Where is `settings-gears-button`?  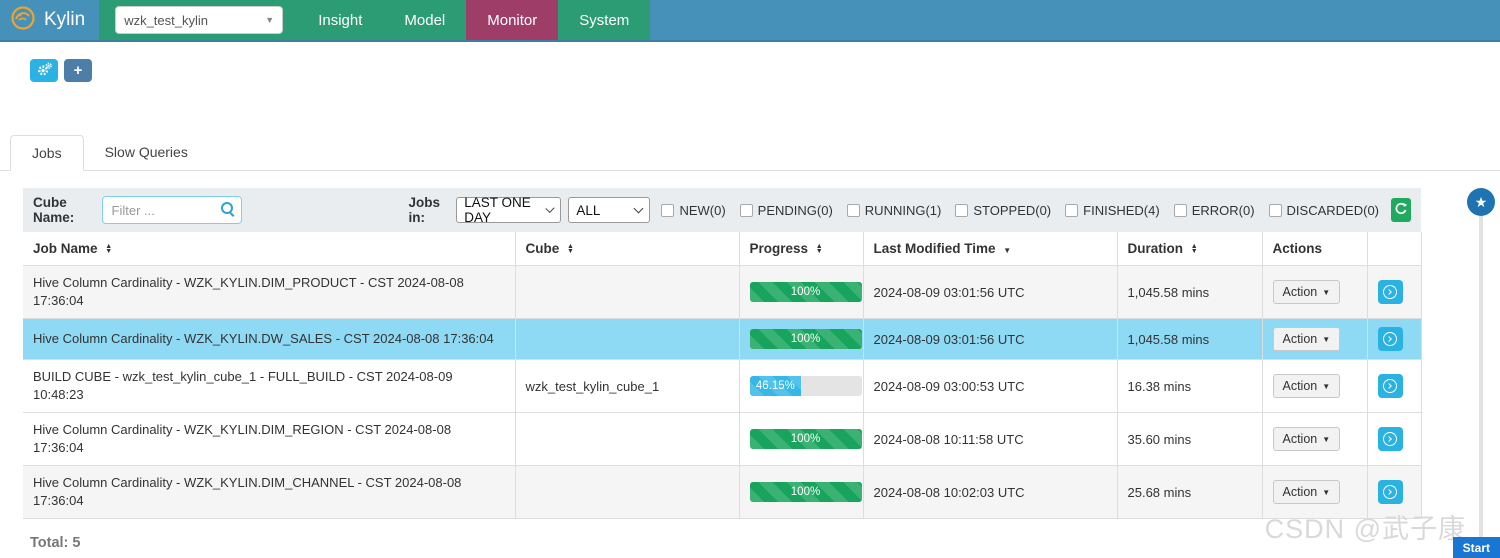 settings-gears-button is located at coordinates (44, 70).